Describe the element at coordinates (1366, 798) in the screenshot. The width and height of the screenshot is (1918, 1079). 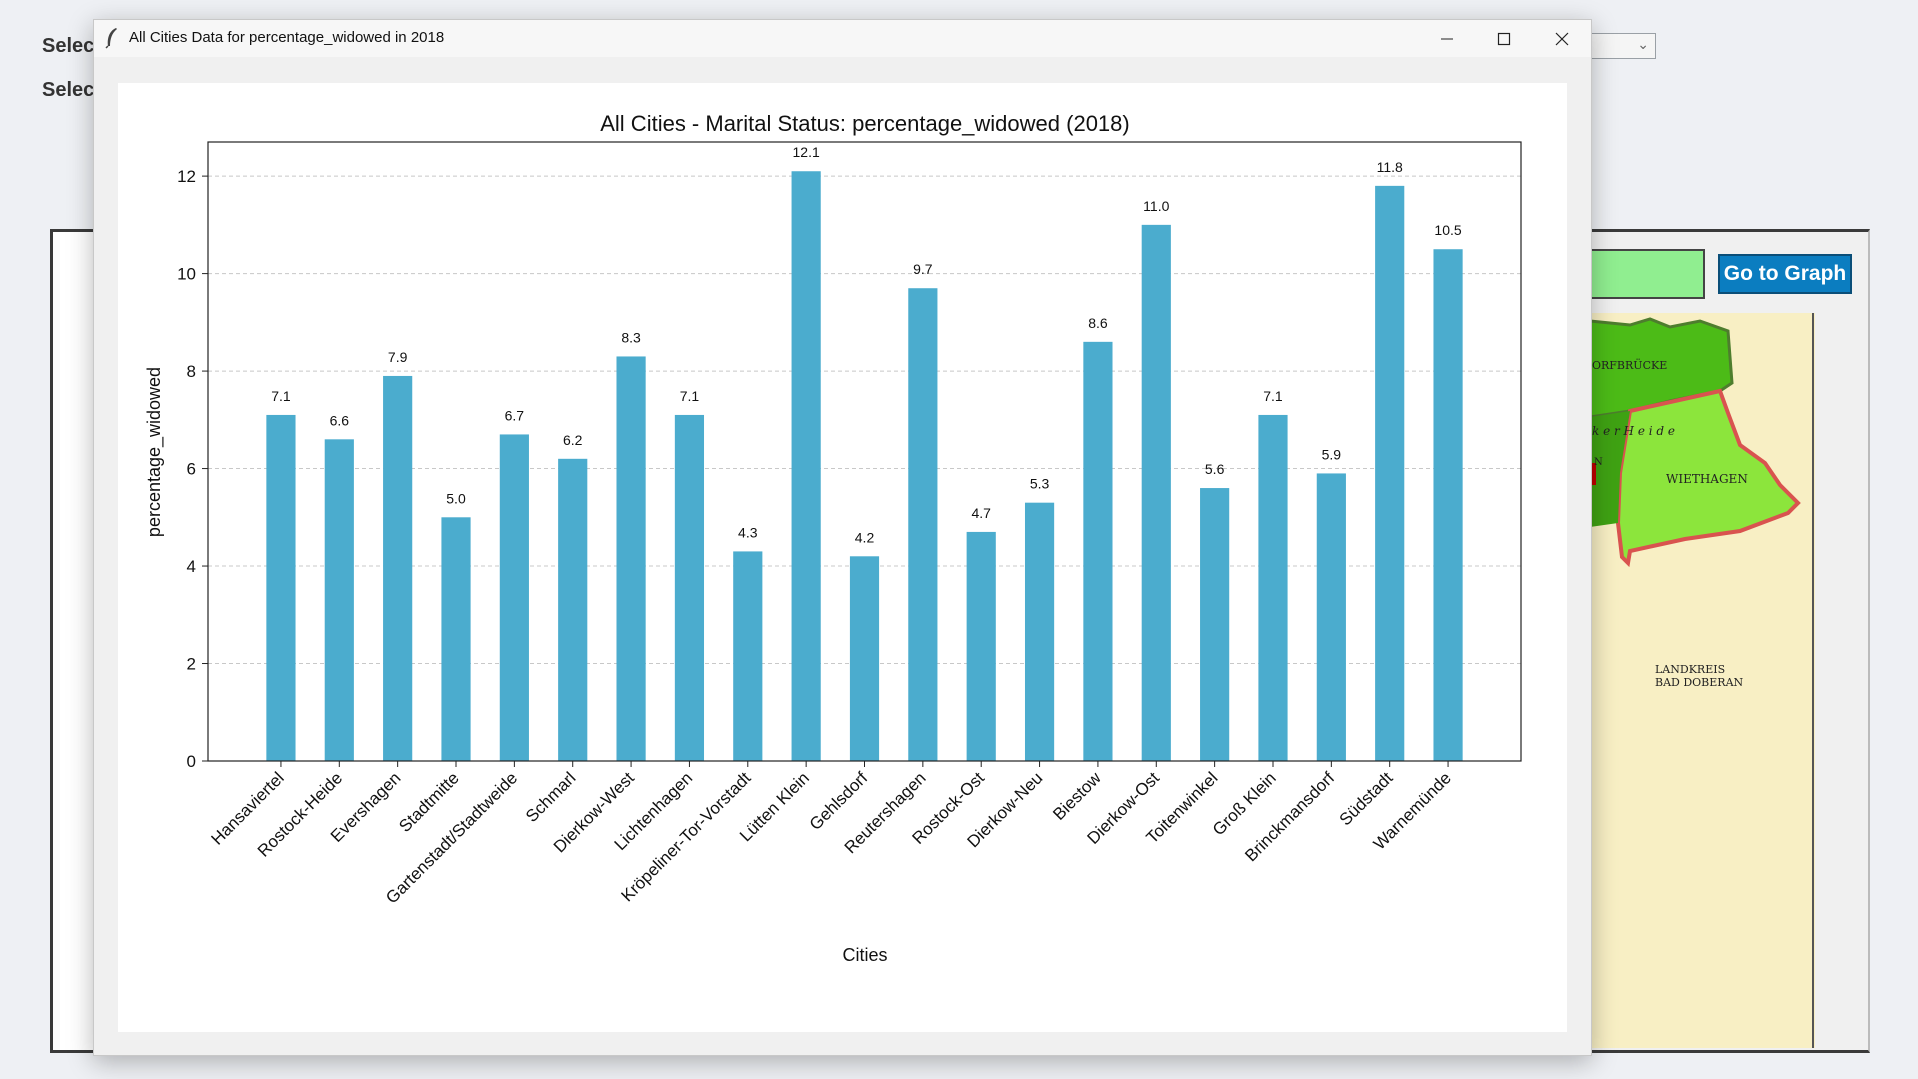
I see `x-tick-label: Südstadt` at that location.